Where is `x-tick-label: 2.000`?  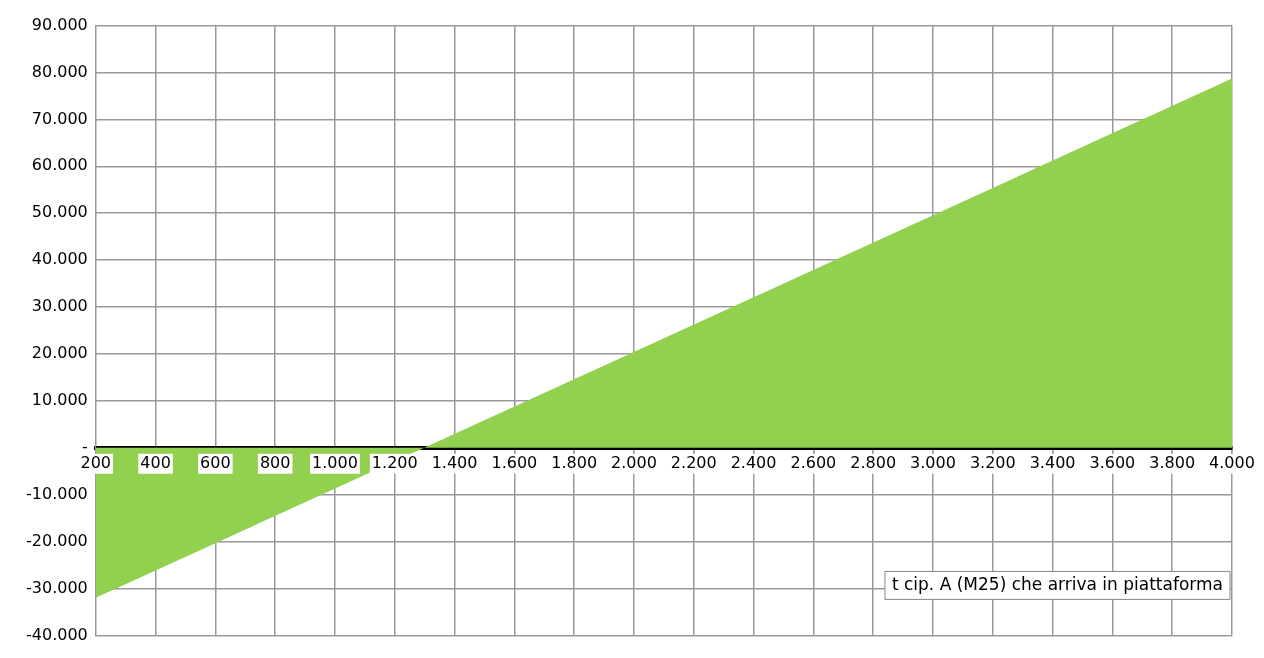 x-tick-label: 2.000 is located at coordinates (634, 462).